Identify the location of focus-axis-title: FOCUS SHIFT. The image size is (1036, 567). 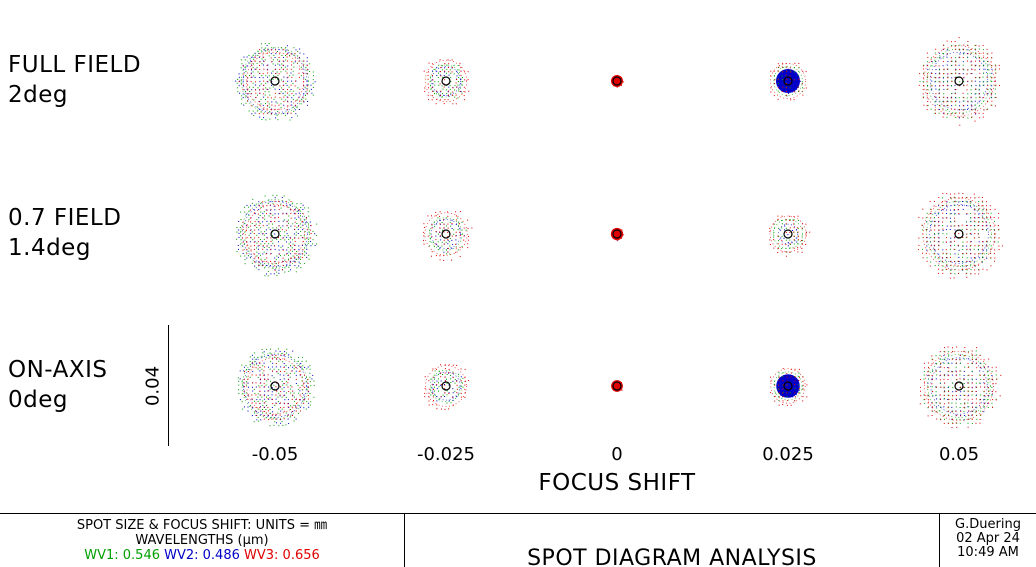
(617, 483).